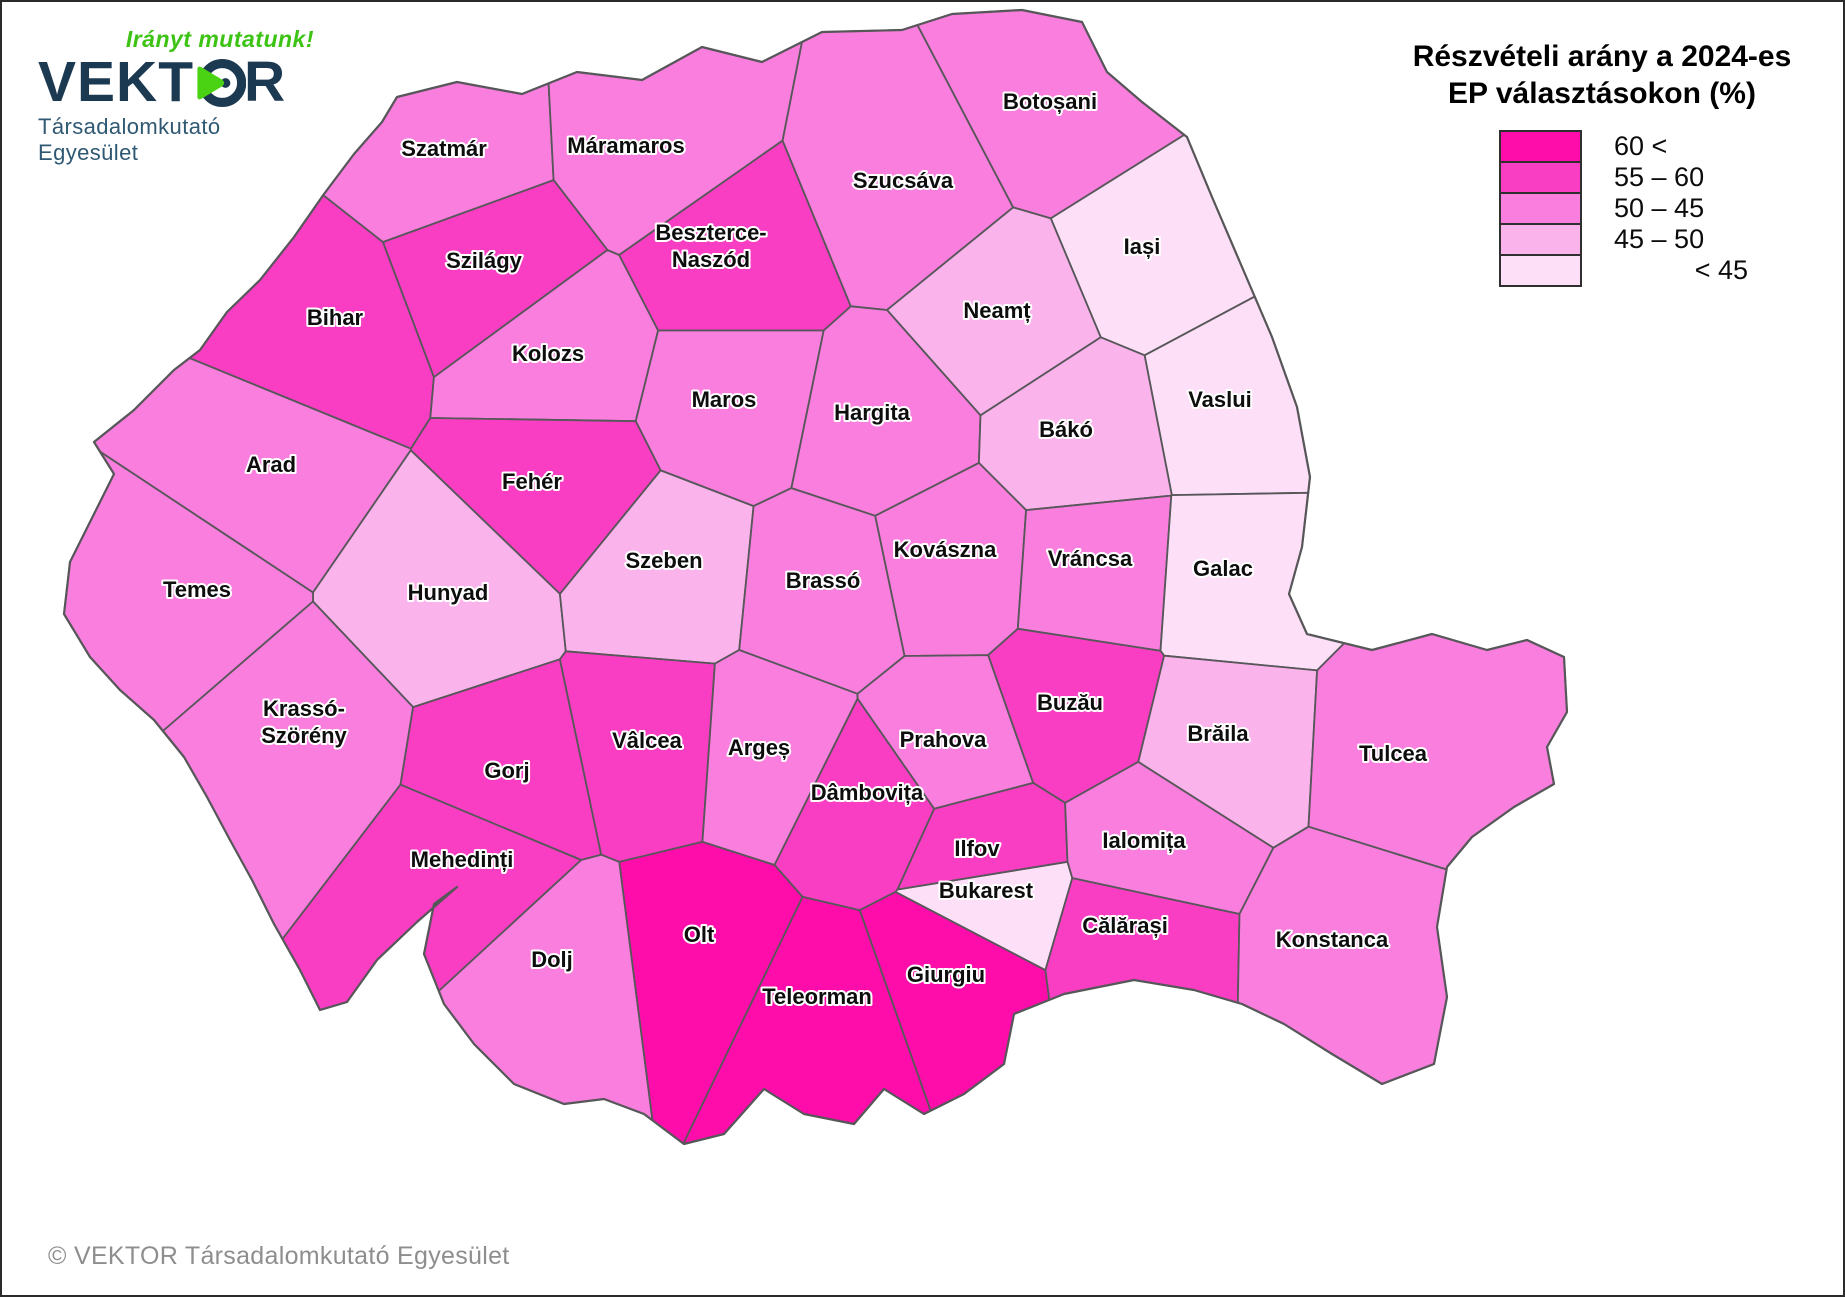  Describe the element at coordinates (484, 260) in the screenshot. I see `county-label-Szilágy: Szilágy` at that location.